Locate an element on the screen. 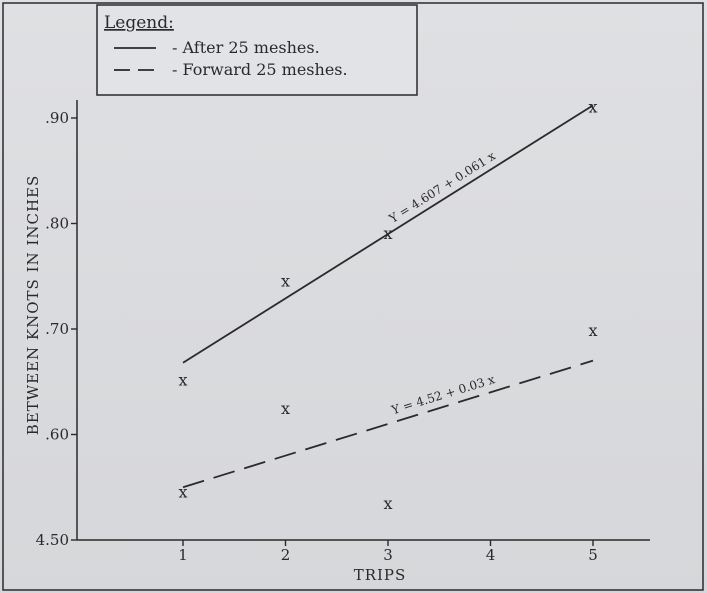  y-tick-label-2: .70 is located at coordinates (57, 329).